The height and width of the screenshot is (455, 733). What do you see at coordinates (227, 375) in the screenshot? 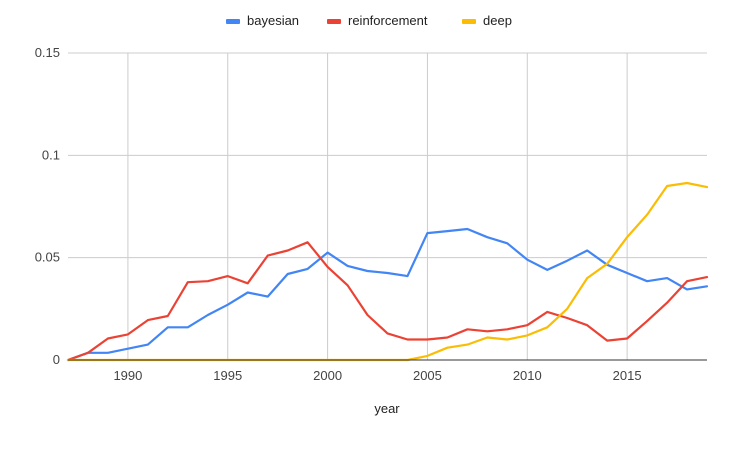
I see `x-tick-label: 1995` at bounding box center [227, 375].